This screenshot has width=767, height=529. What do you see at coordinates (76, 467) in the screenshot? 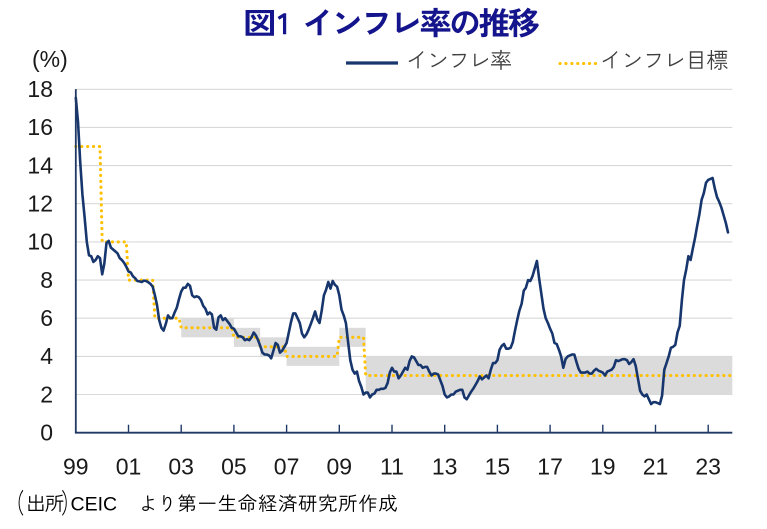
I see `svg-text: 99` at bounding box center [76, 467].